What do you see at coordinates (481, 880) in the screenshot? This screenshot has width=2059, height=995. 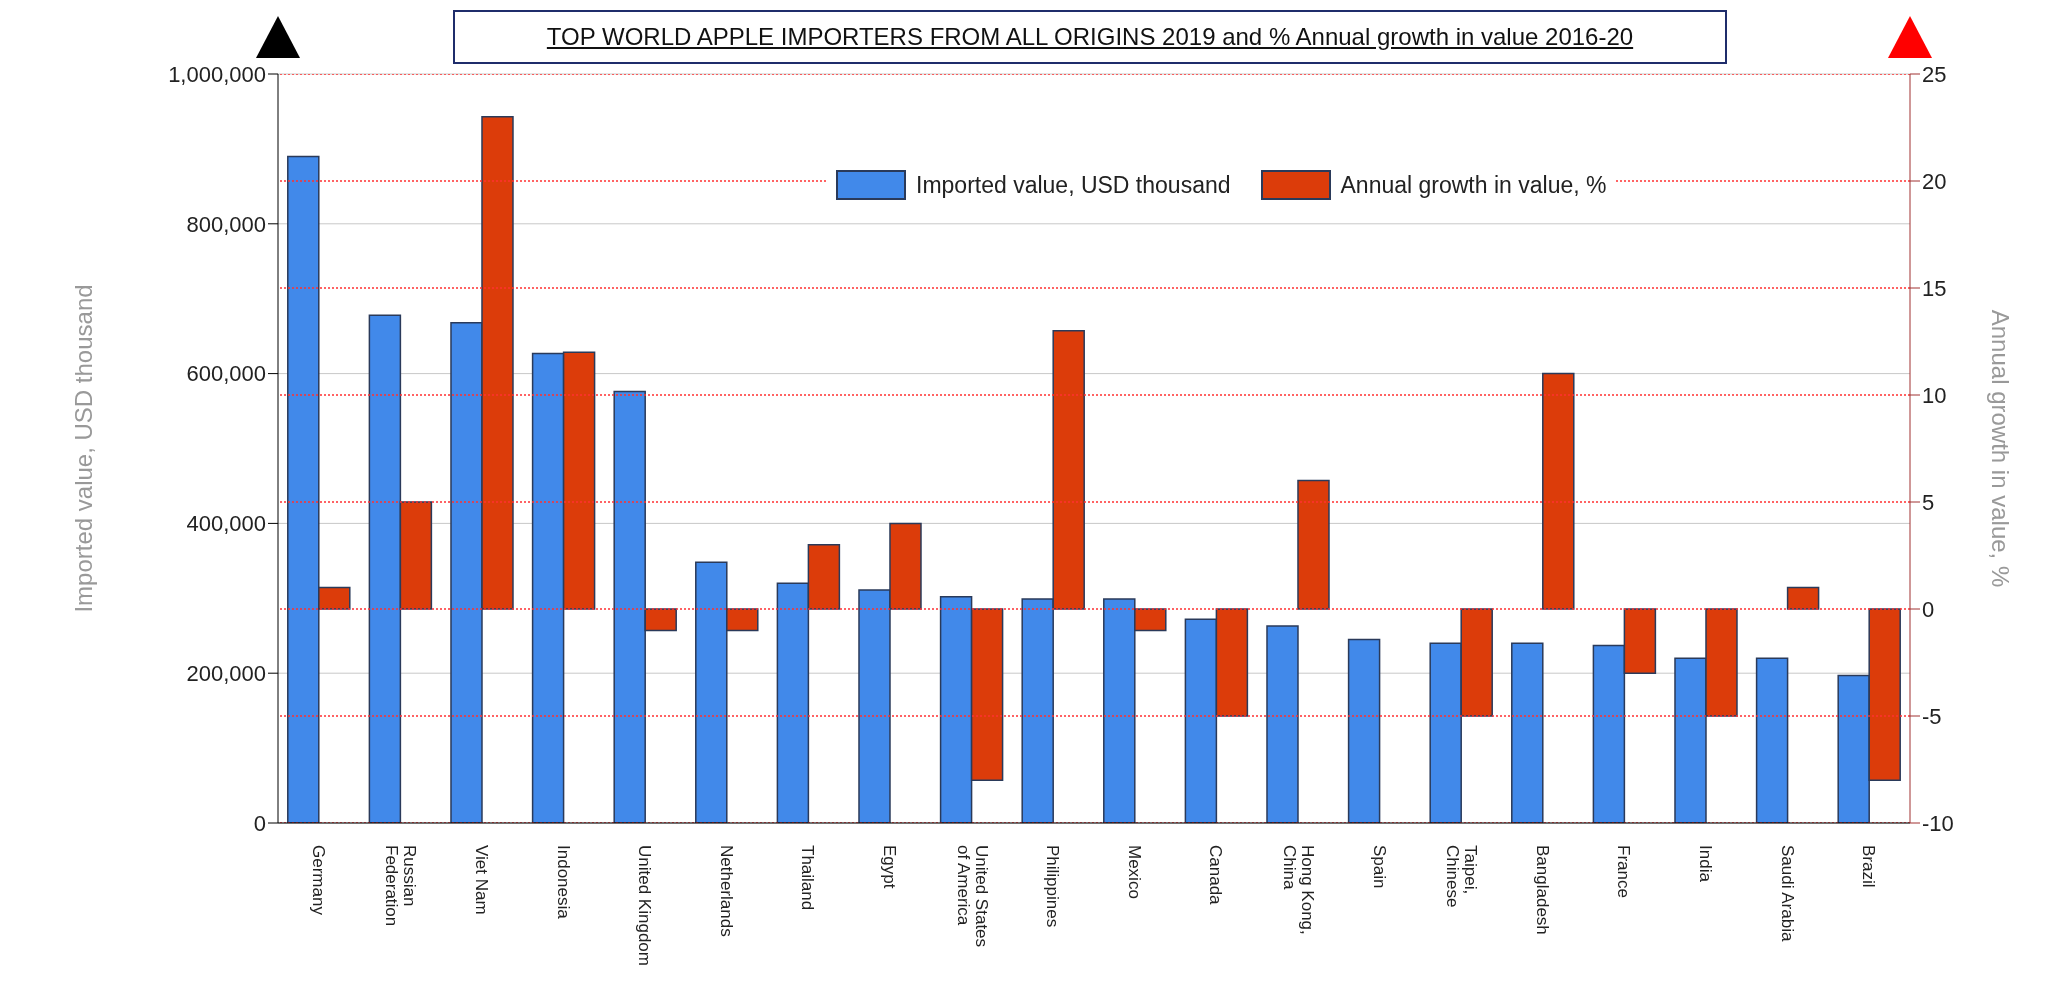 I see `x-tick-label: Viet Nam` at bounding box center [481, 880].